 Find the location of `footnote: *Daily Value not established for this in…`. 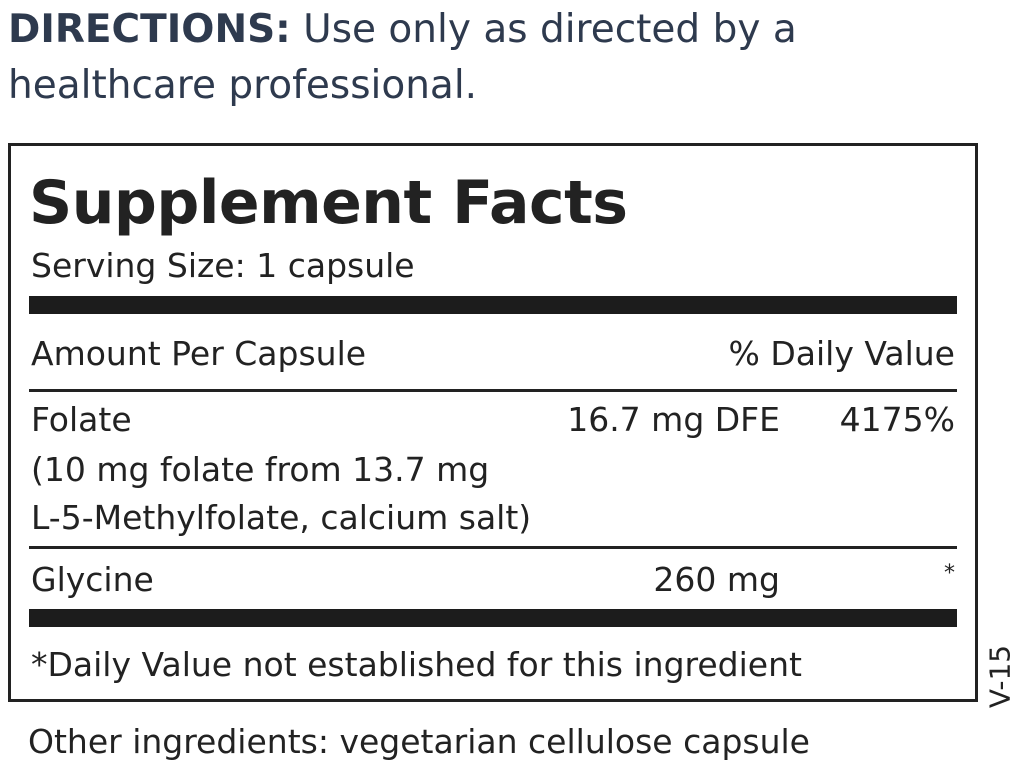

footnote: *Daily Value not established for this in… is located at coordinates (416, 664).